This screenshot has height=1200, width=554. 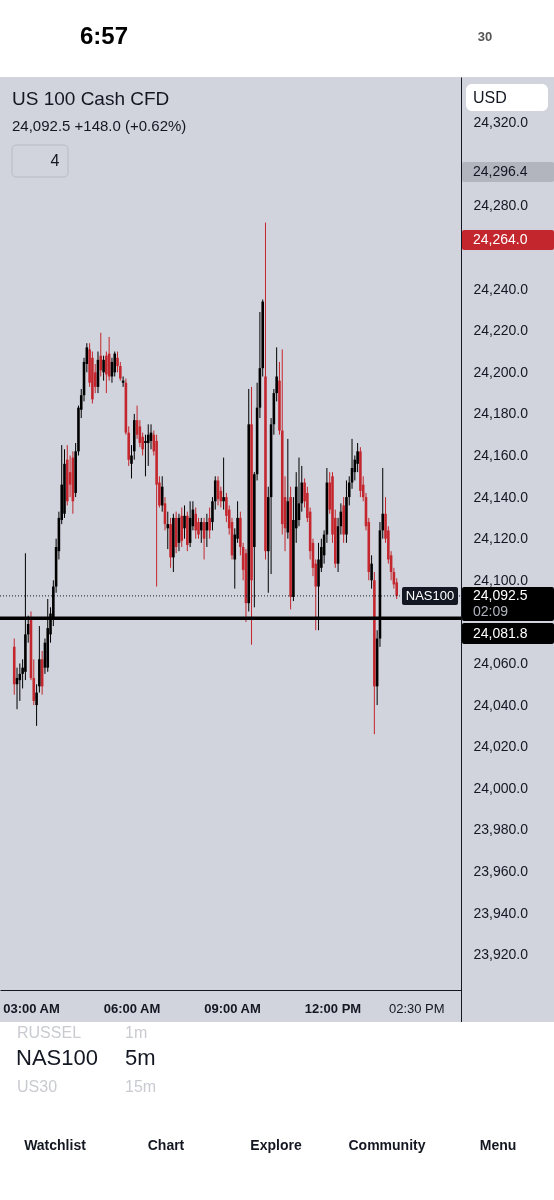 What do you see at coordinates (276, 1145) in the screenshot?
I see `text: Explore` at bounding box center [276, 1145].